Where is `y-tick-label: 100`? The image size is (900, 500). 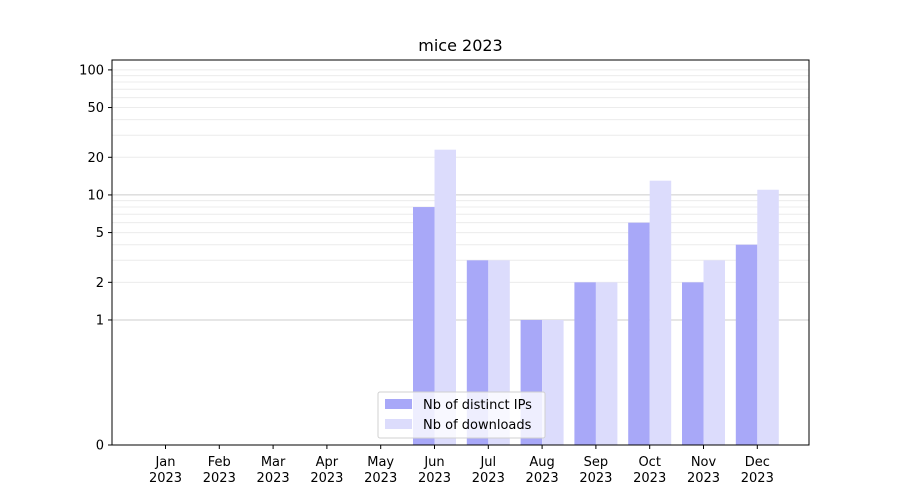 y-tick-label: 100 is located at coordinates (91, 70).